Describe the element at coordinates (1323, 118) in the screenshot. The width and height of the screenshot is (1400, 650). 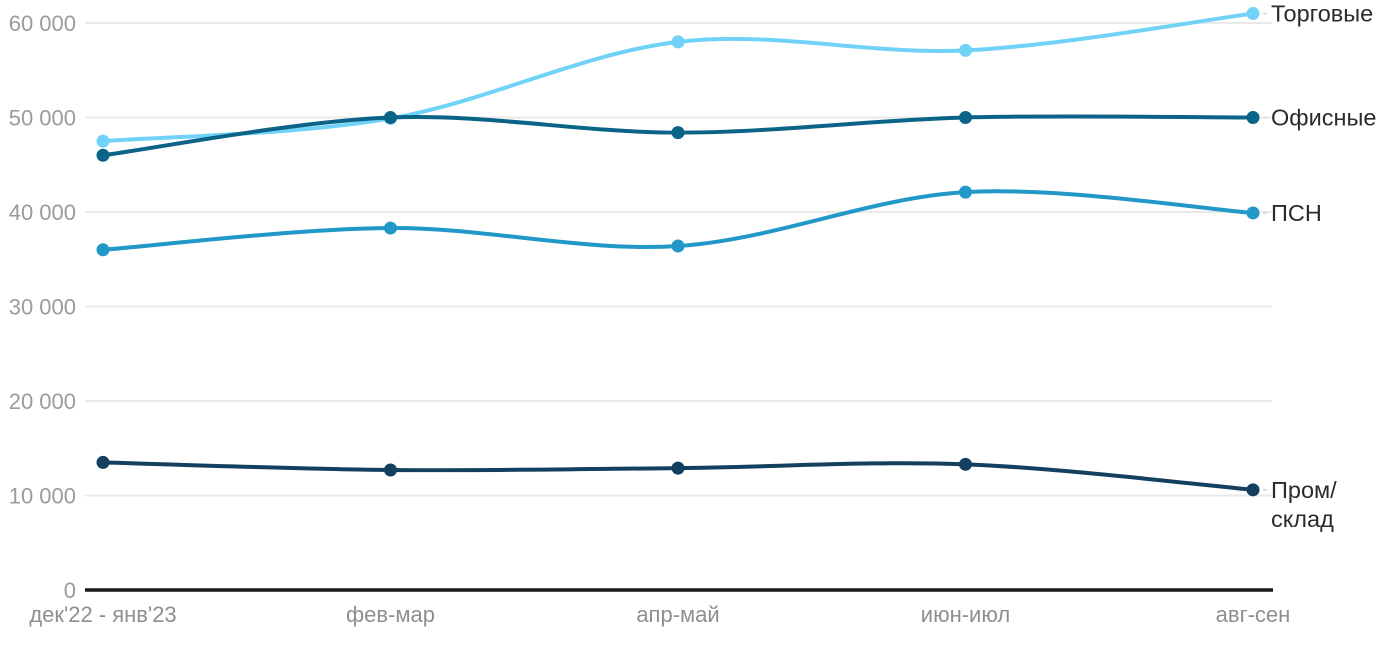
I see `series-end-label: Офисные` at that location.